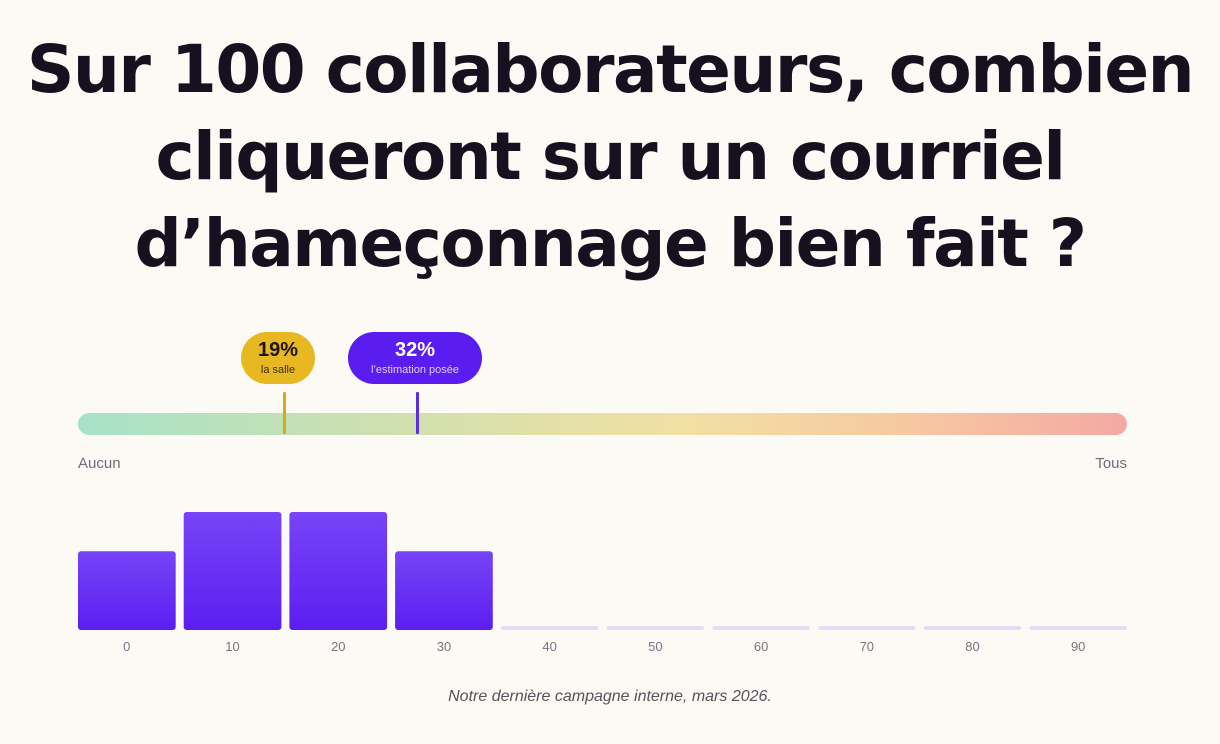  I want to click on histogram-tick-label: 30, so click(444, 646).